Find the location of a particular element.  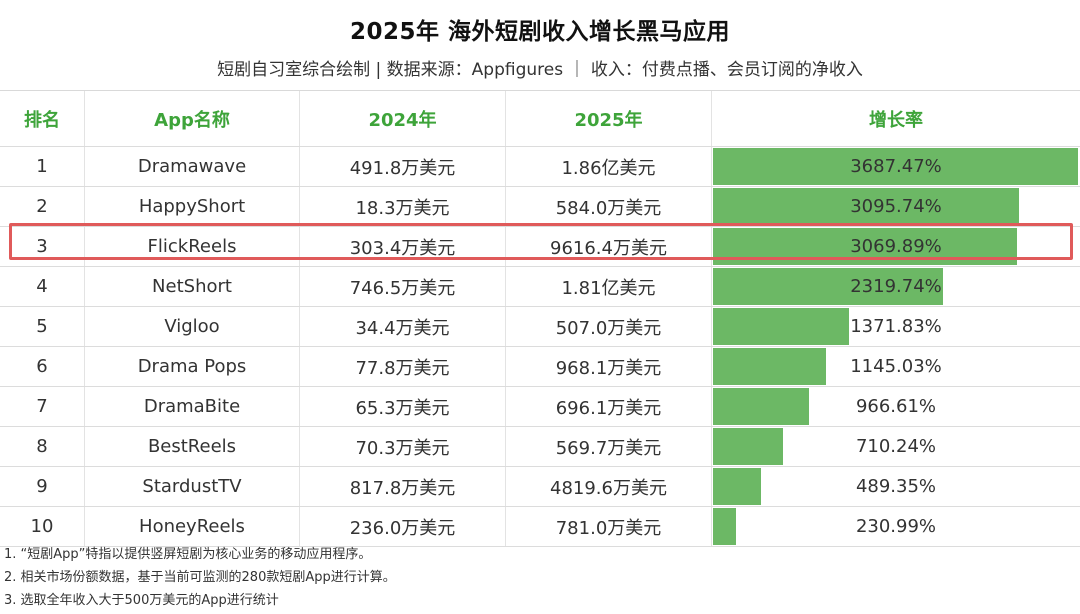

rank-cell: 9 is located at coordinates (42, 486).